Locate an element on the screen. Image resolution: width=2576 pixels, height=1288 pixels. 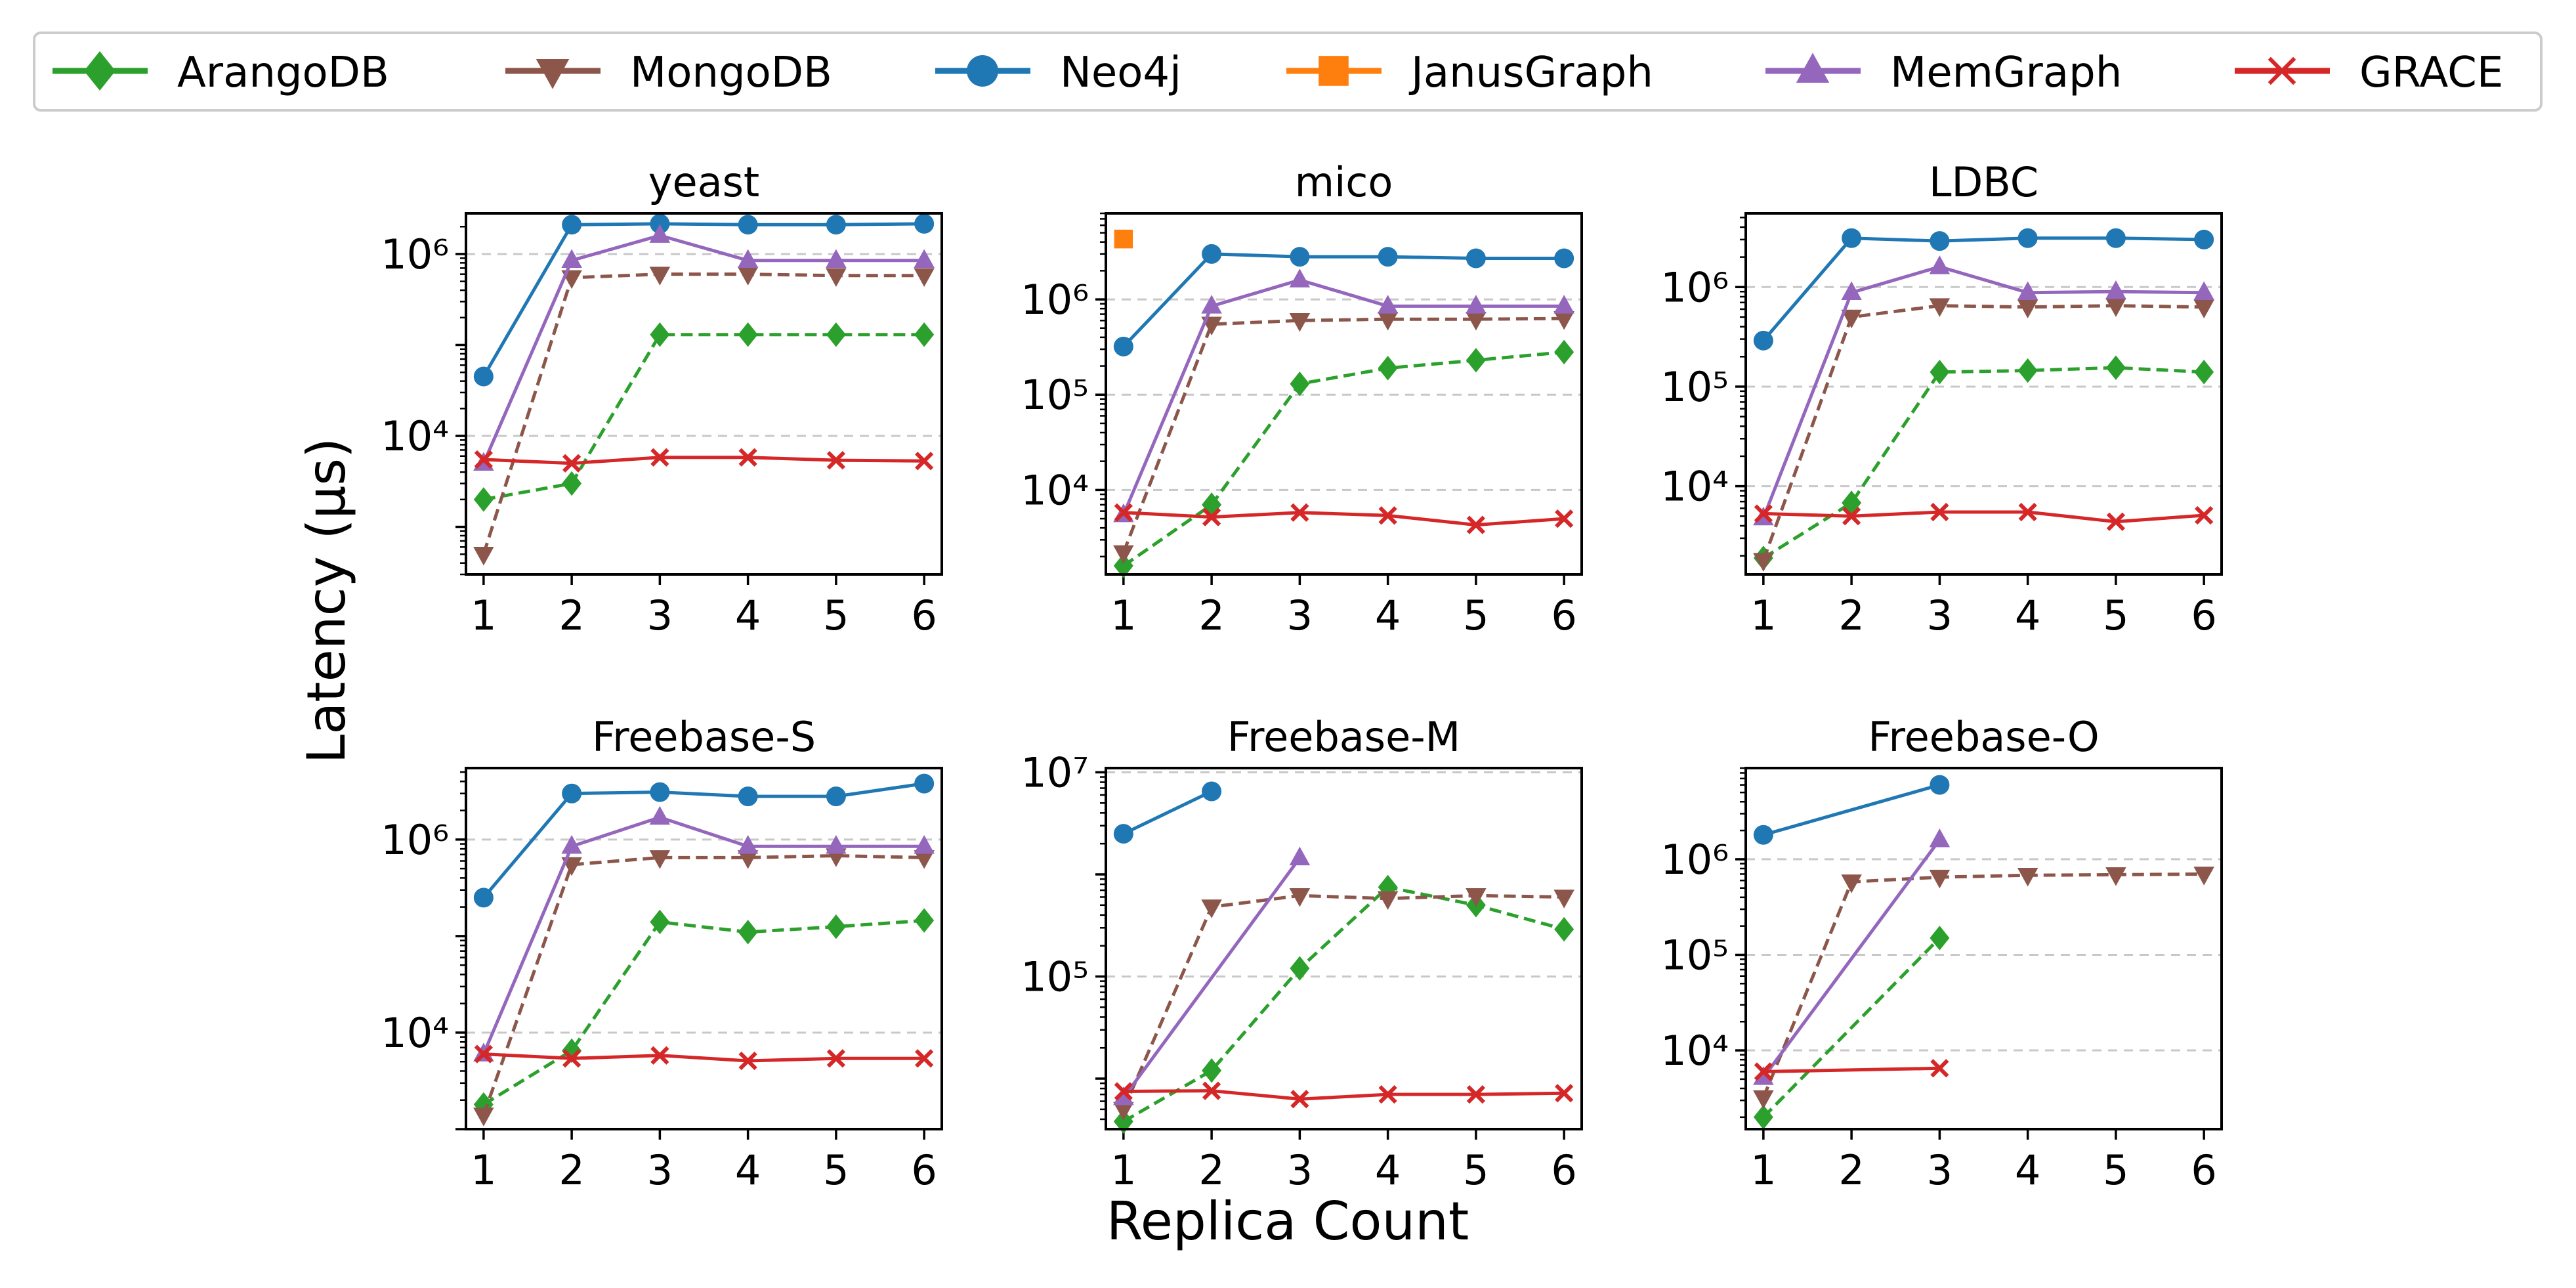
subplot-yeast: 10⁴ 10⁶ 1 2 3 4 5 6 yeast is located at coordinates (662, 398).